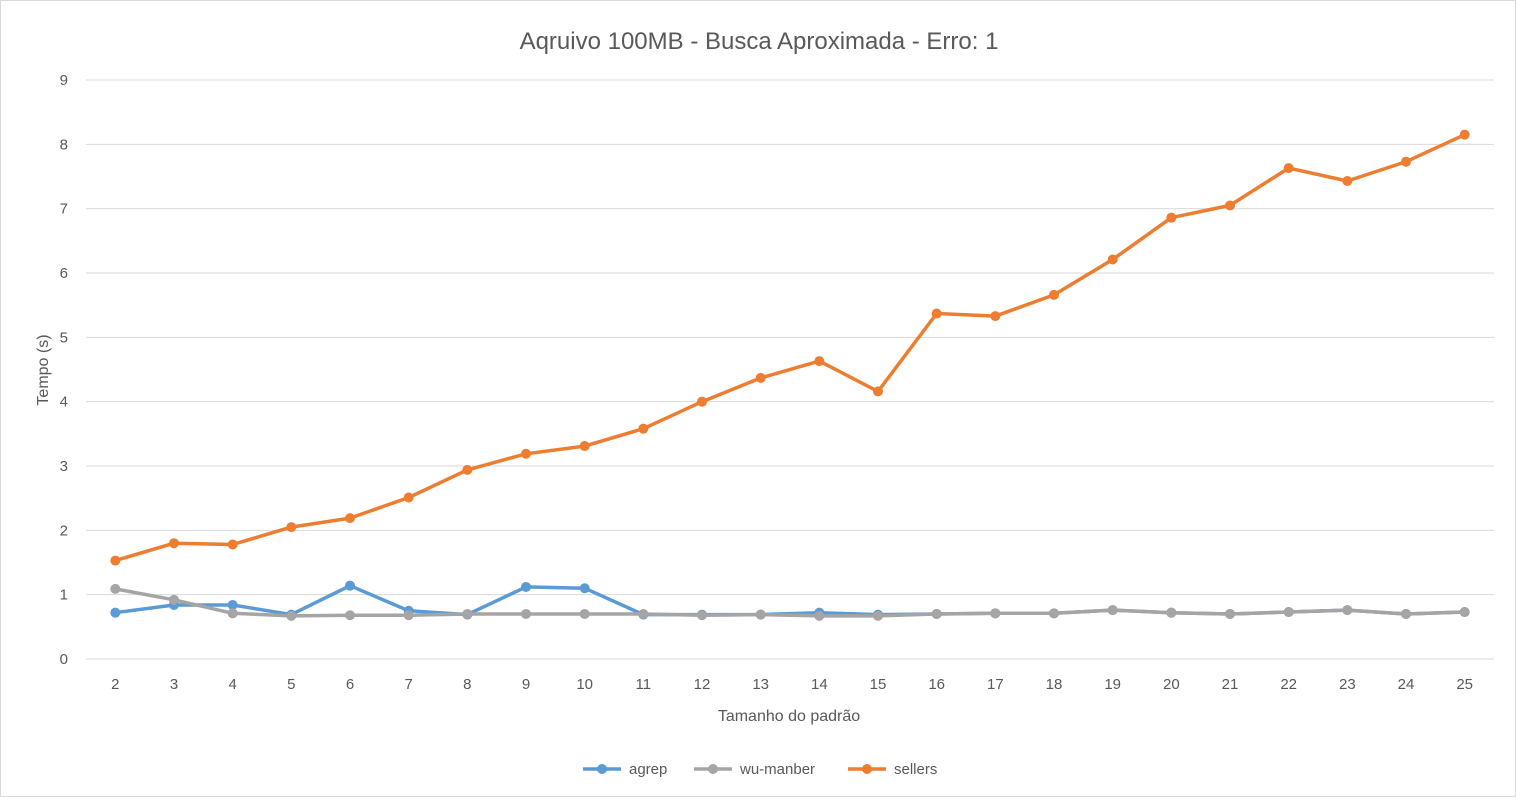 The width and height of the screenshot is (1516, 798). Describe the element at coordinates (1054, 684) in the screenshot. I see `x-tick-label: 18` at that location.